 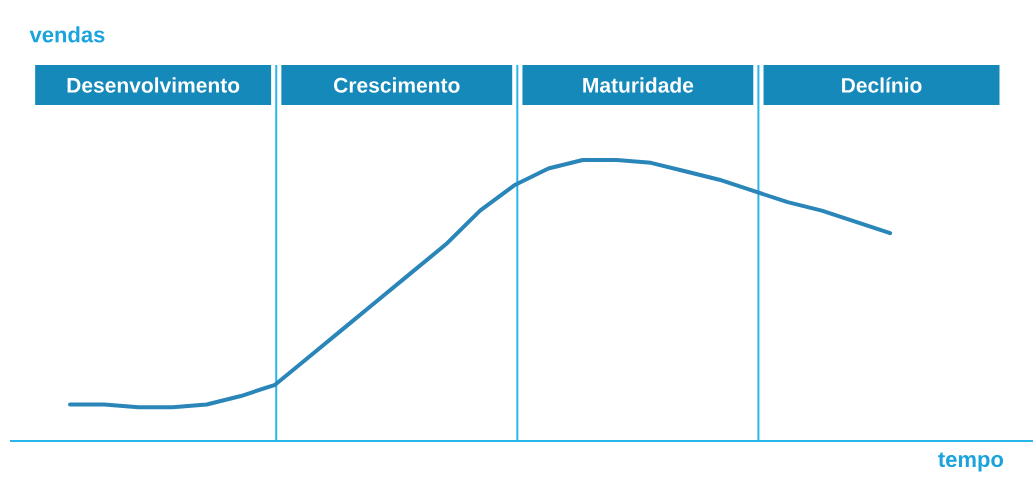 I want to click on text: vendas, so click(x=67, y=34).